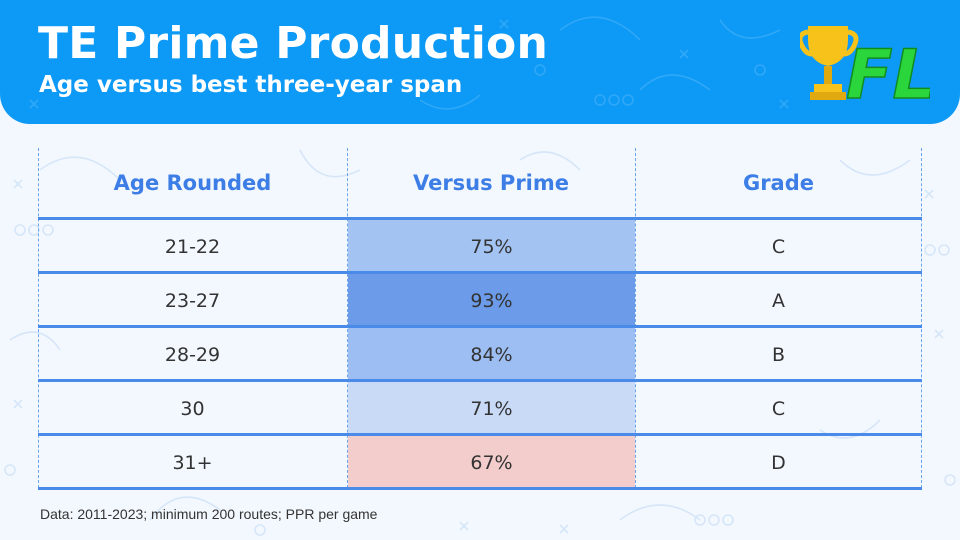  Describe the element at coordinates (192, 463) in the screenshot. I see `cell-age: 31+` at that location.